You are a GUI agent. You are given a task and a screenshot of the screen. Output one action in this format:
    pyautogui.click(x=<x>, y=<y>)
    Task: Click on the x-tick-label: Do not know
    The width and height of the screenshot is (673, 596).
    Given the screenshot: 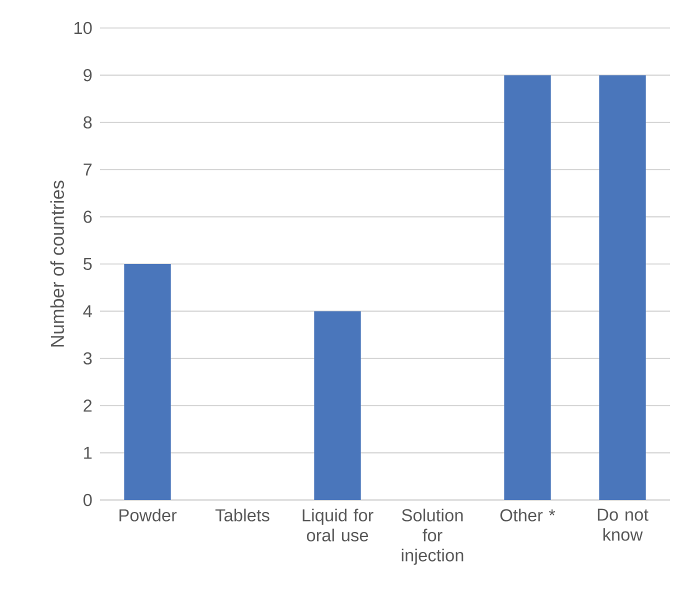 What is the action you would take?
    pyautogui.click(x=623, y=524)
    